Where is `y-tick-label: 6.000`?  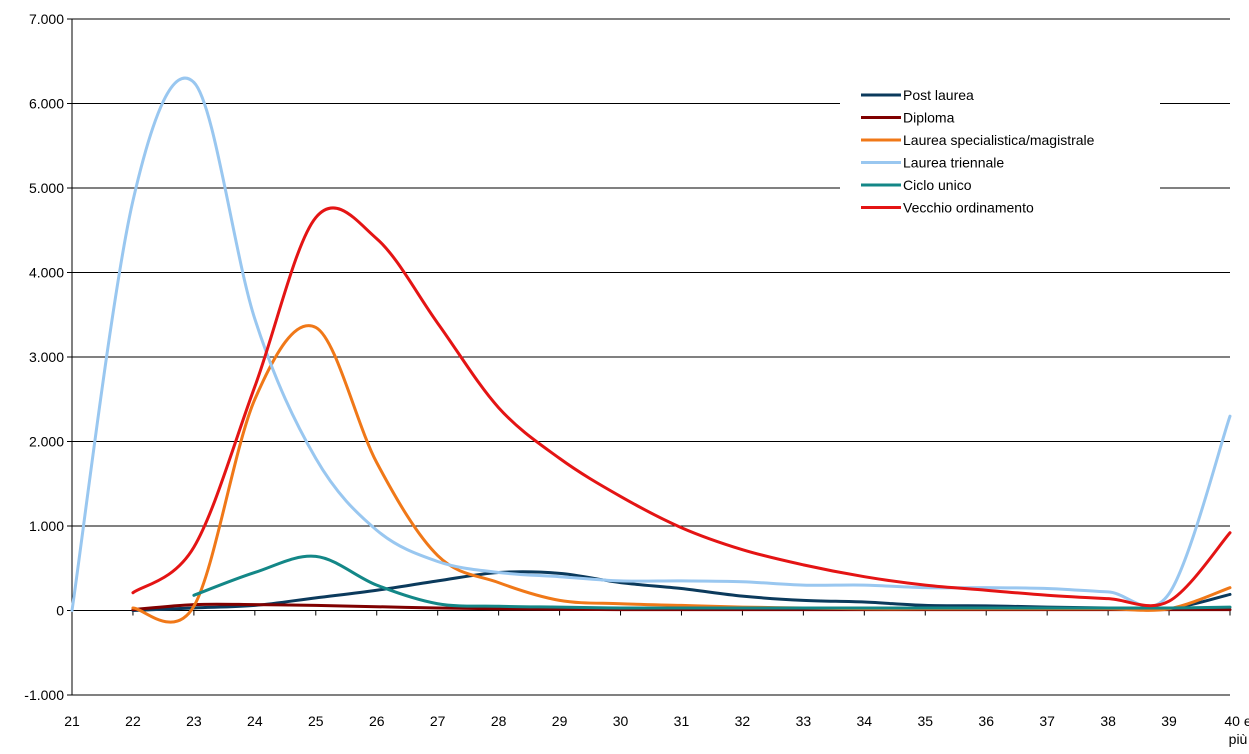 y-tick-label: 6.000 is located at coordinates (46, 104).